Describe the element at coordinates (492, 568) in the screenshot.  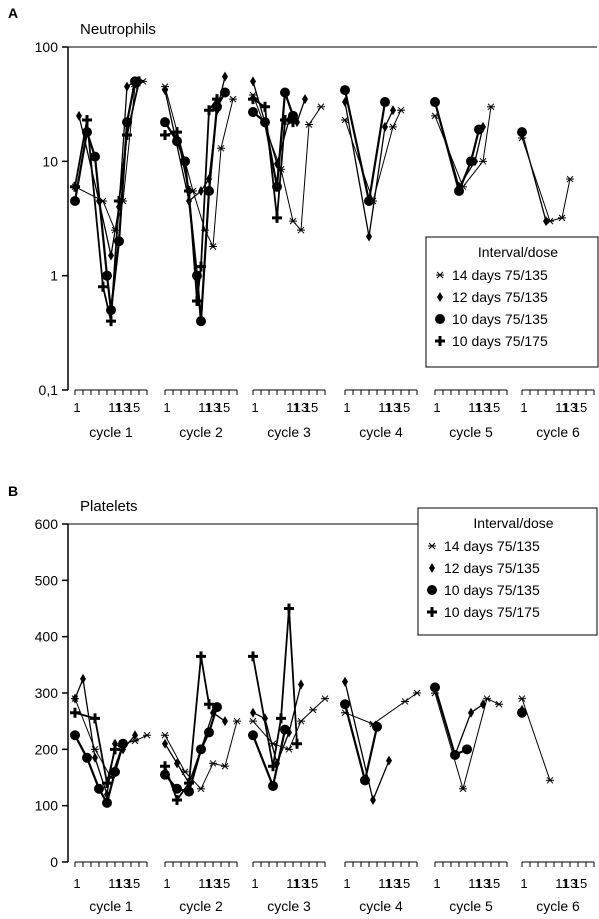
I see `legend-entry: 12 days 75/135` at that location.